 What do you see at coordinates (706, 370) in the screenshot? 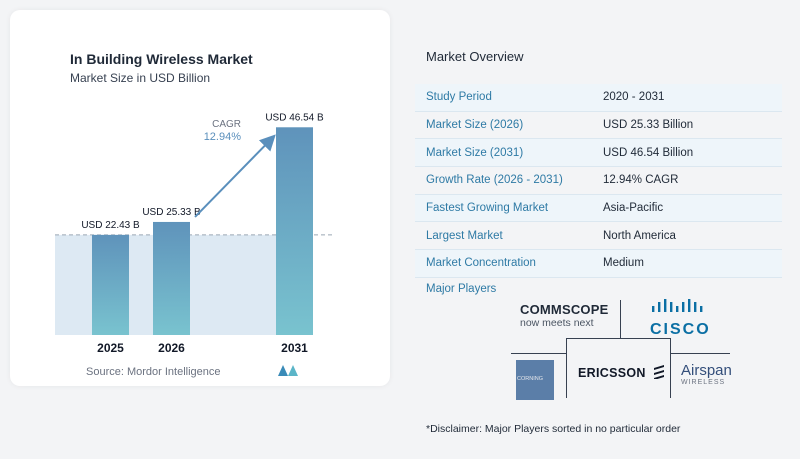
I see `airspan-name: Airspan` at bounding box center [706, 370].